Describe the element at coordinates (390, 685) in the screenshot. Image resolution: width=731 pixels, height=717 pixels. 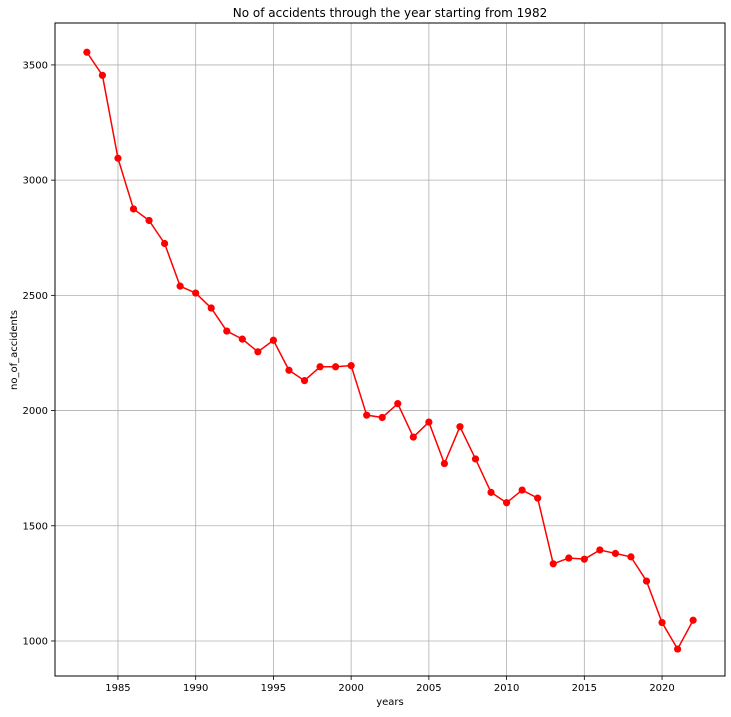
I see `x-axis-ticks: 1985 1990 1995 2000 2005 2010 2015 2020` at that location.